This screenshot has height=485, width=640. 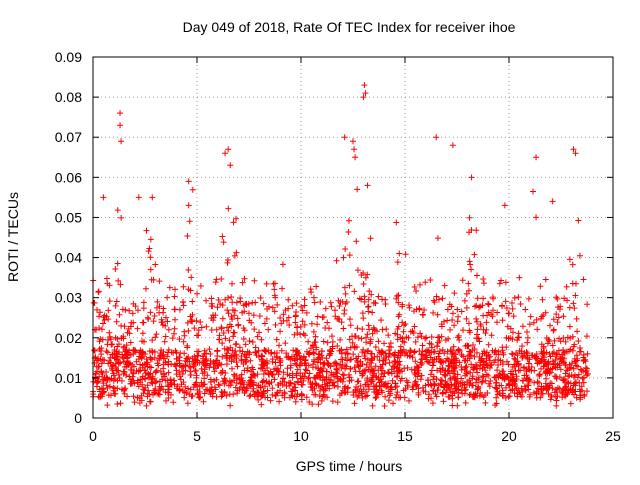 What do you see at coordinates (68, 338) in the screenshot?
I see `y-tick-label: 0.02` at bounding box center [68, 338].